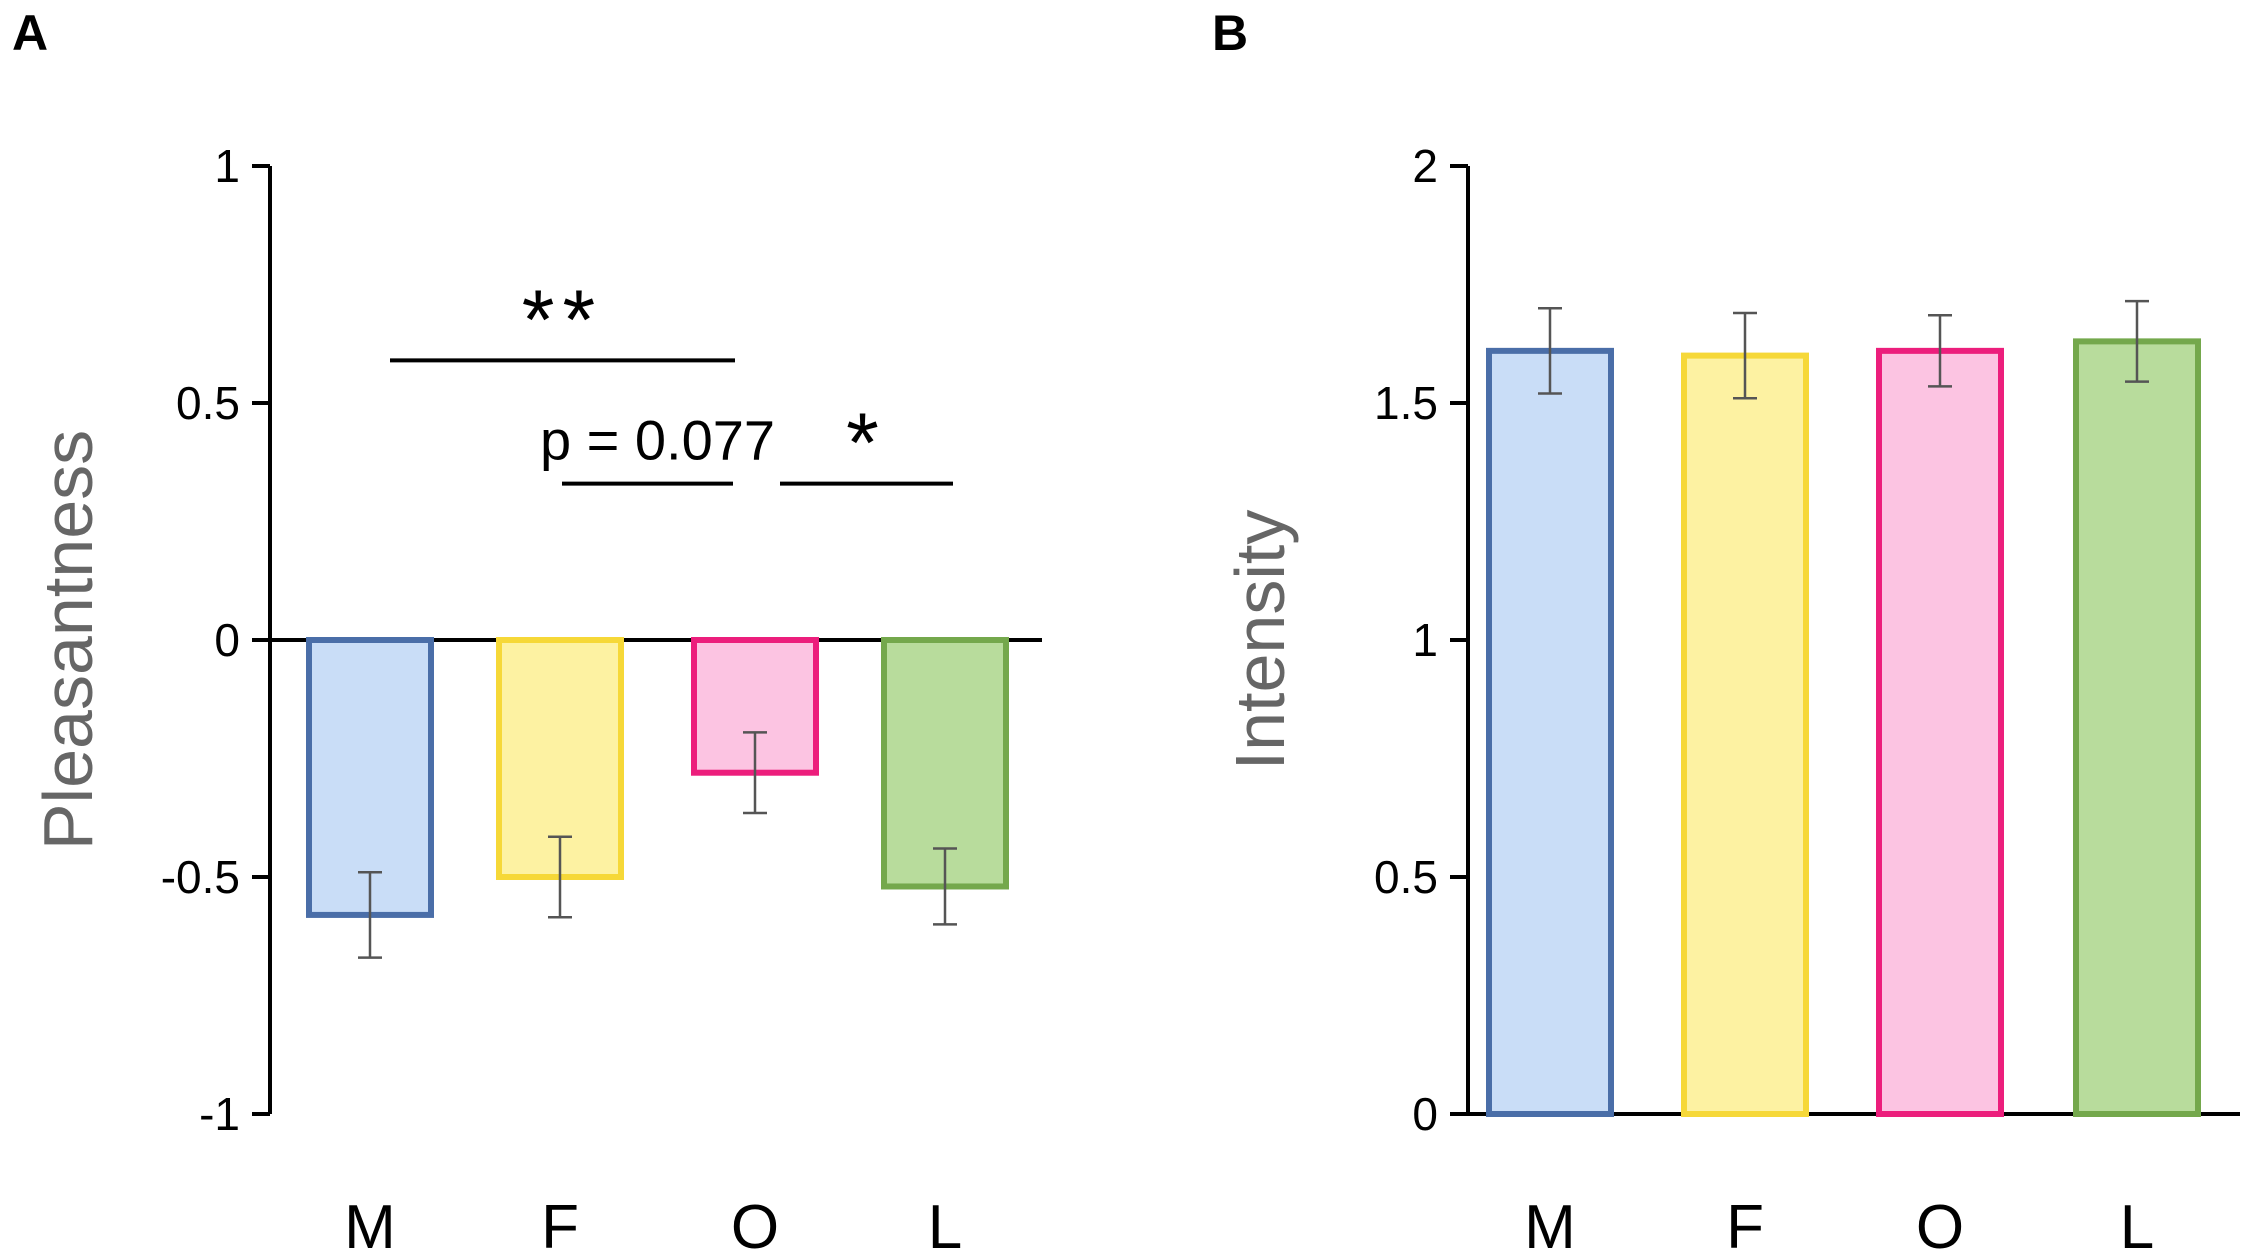  What do you see at coordinates (657, 440) in the screenshot?
I see `significance-label: p = 0.077` at bounding box center [657, 440].